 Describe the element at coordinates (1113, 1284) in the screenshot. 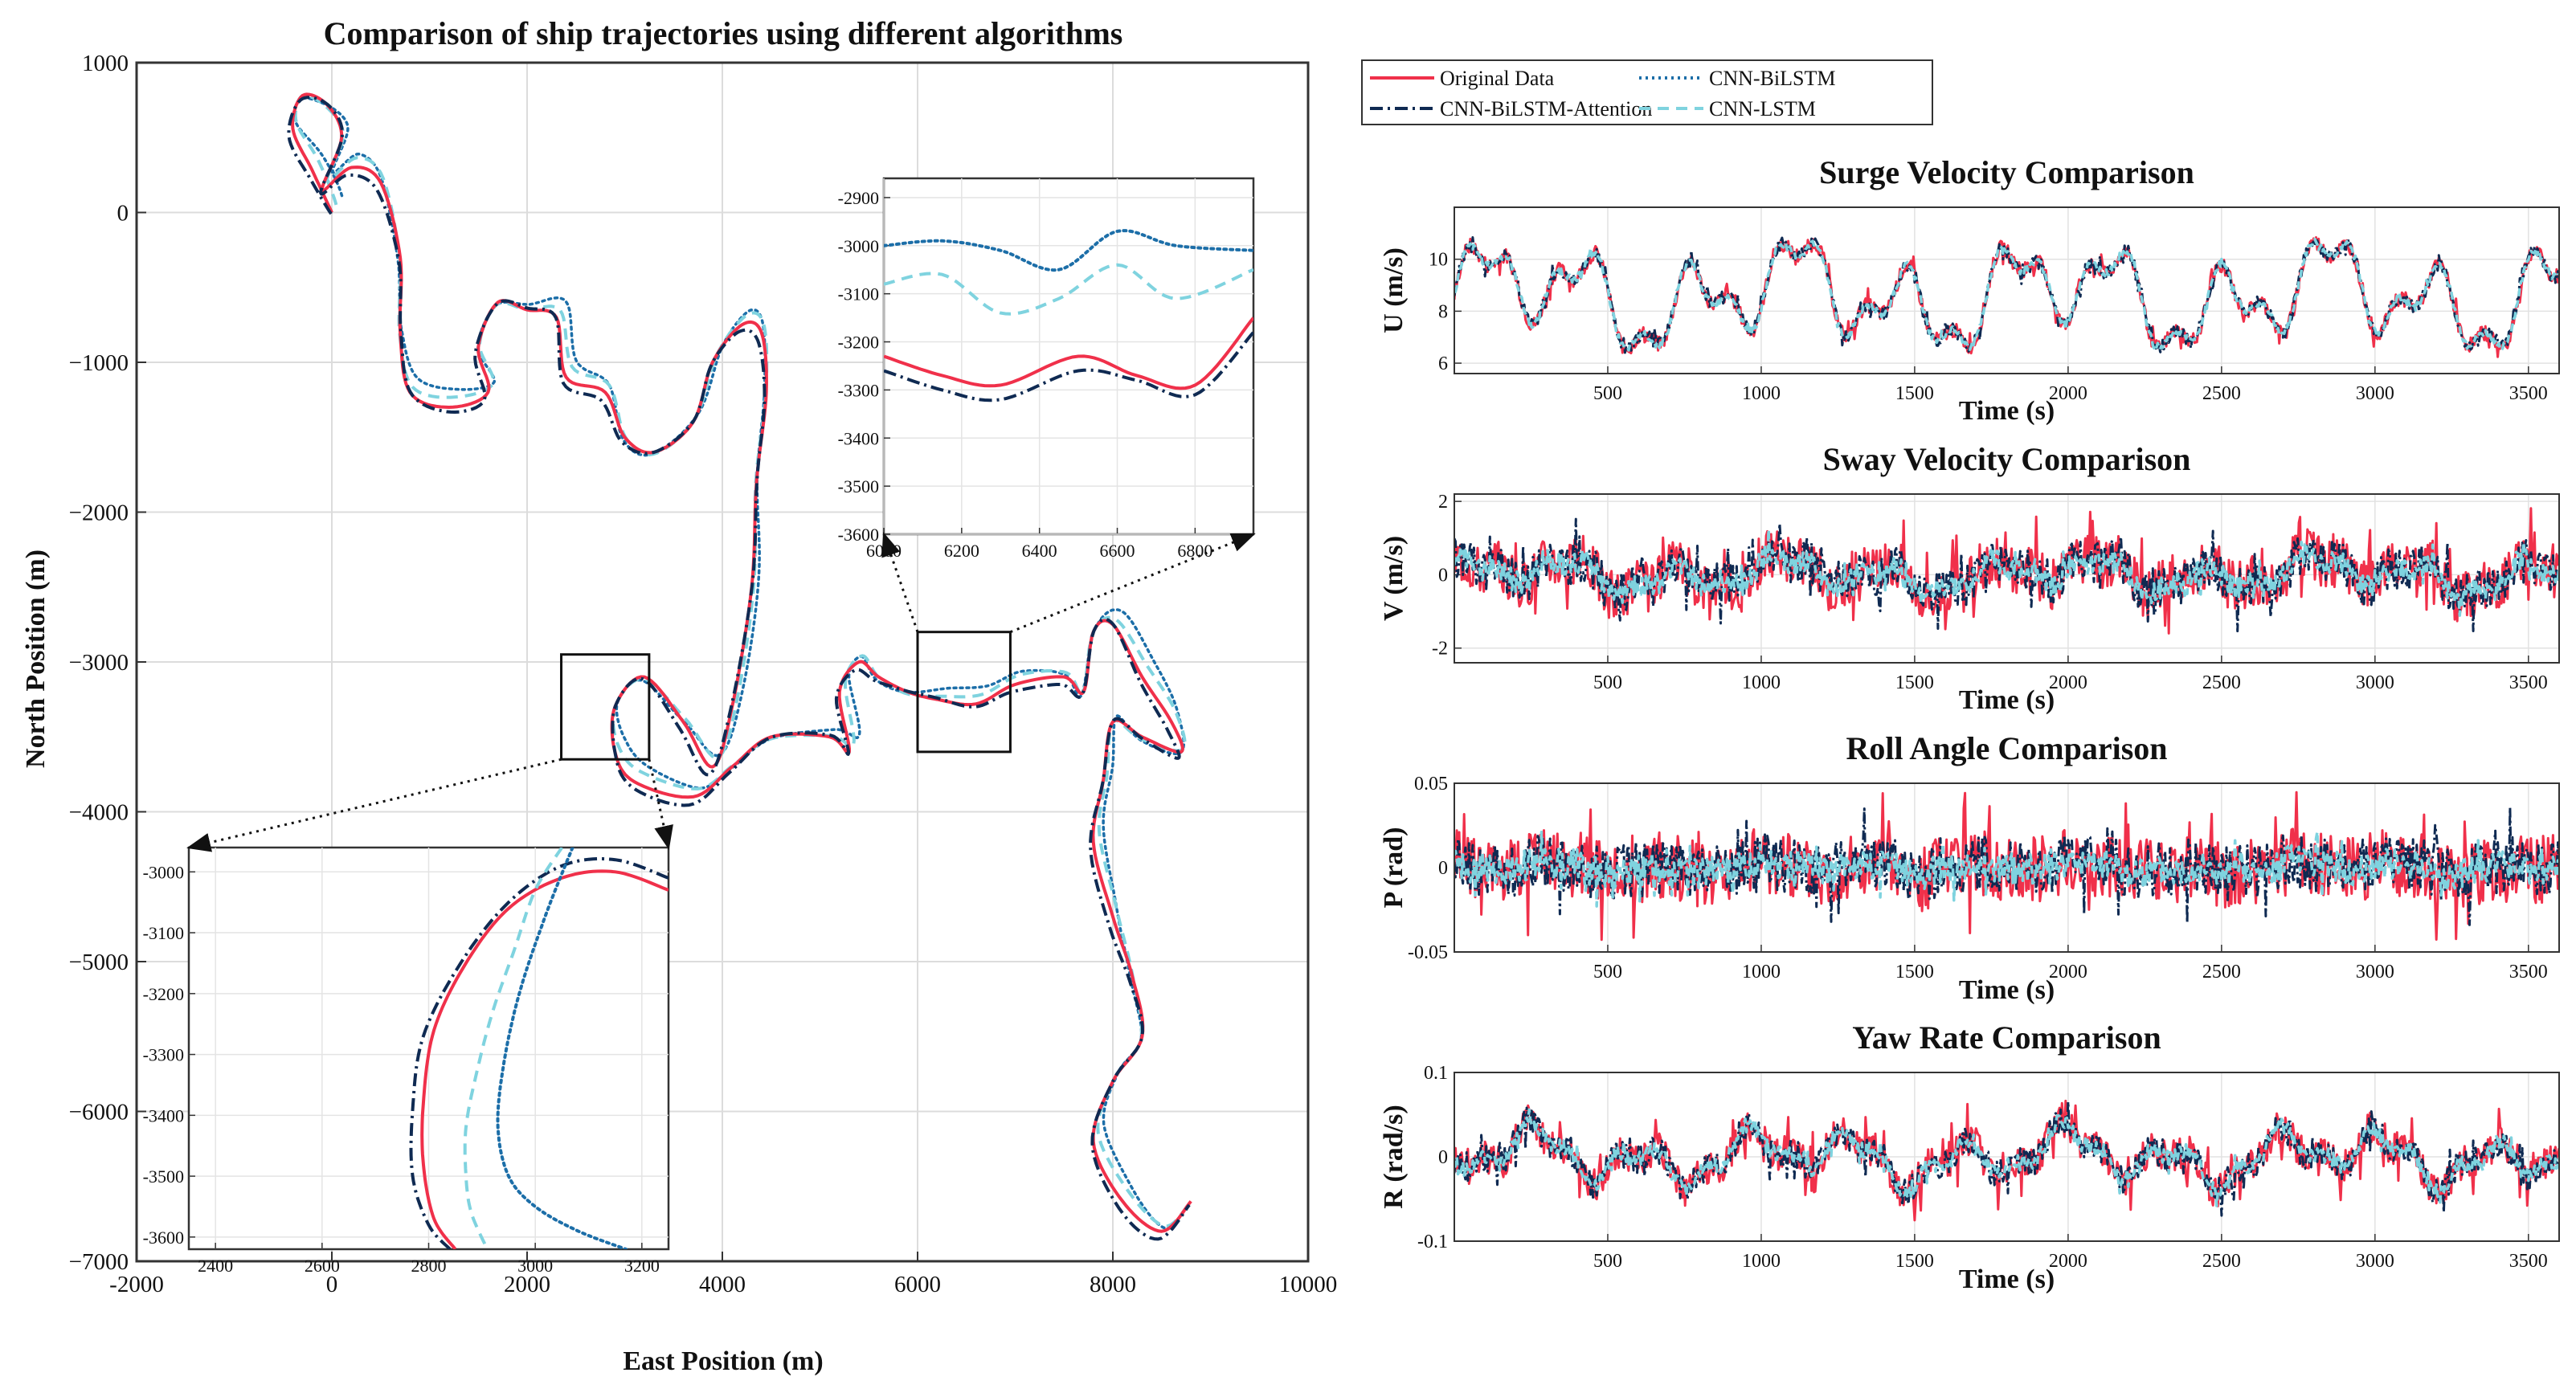

I see `x-tick-label: 8000` at that location.